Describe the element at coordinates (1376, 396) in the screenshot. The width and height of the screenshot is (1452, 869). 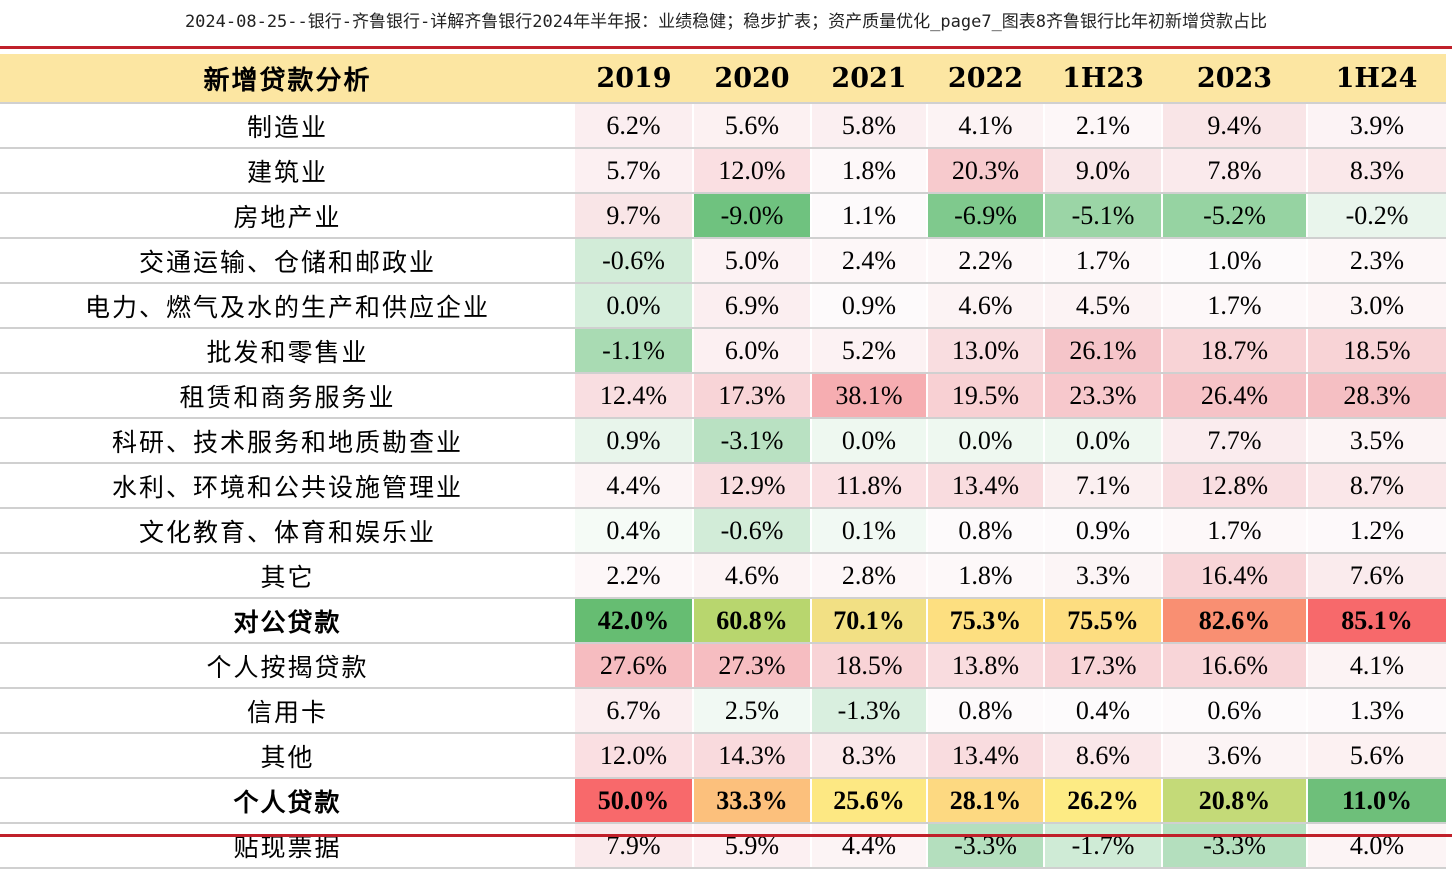
I see `value-cell: 28.3%` at that location.